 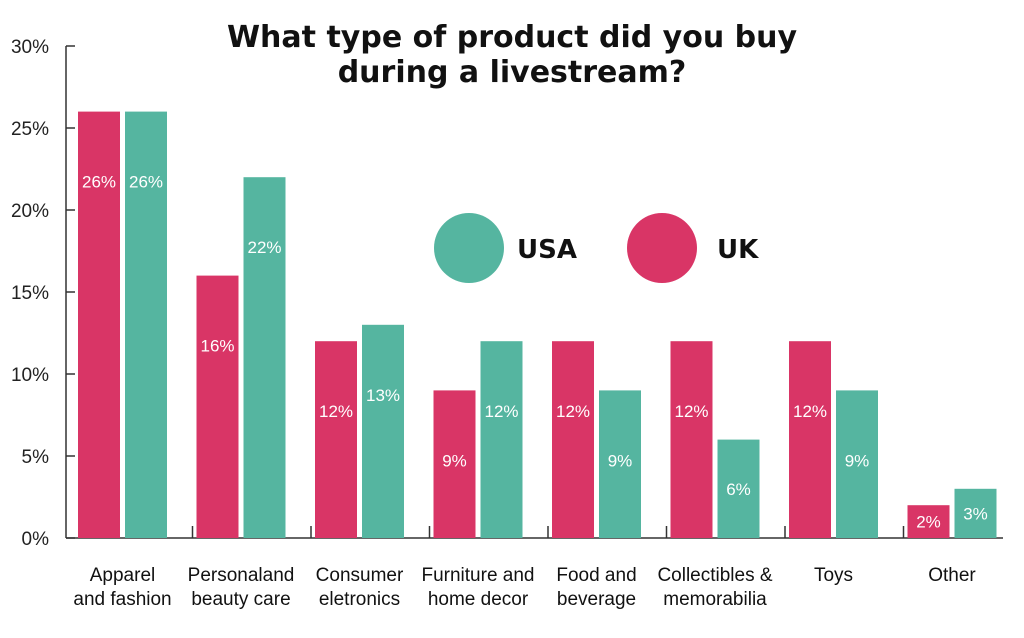 I want to click on category-label: and fashion, so click(x=122, y=599).